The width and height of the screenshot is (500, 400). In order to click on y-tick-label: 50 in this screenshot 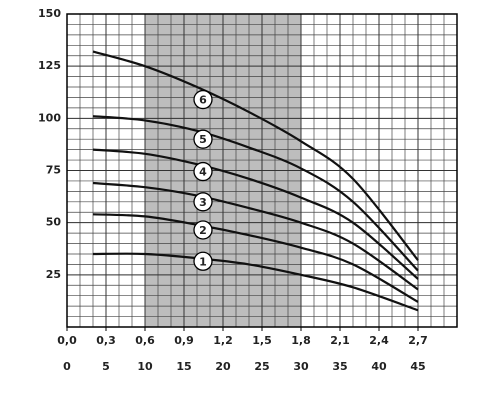, I will do `click(54, 222)`.